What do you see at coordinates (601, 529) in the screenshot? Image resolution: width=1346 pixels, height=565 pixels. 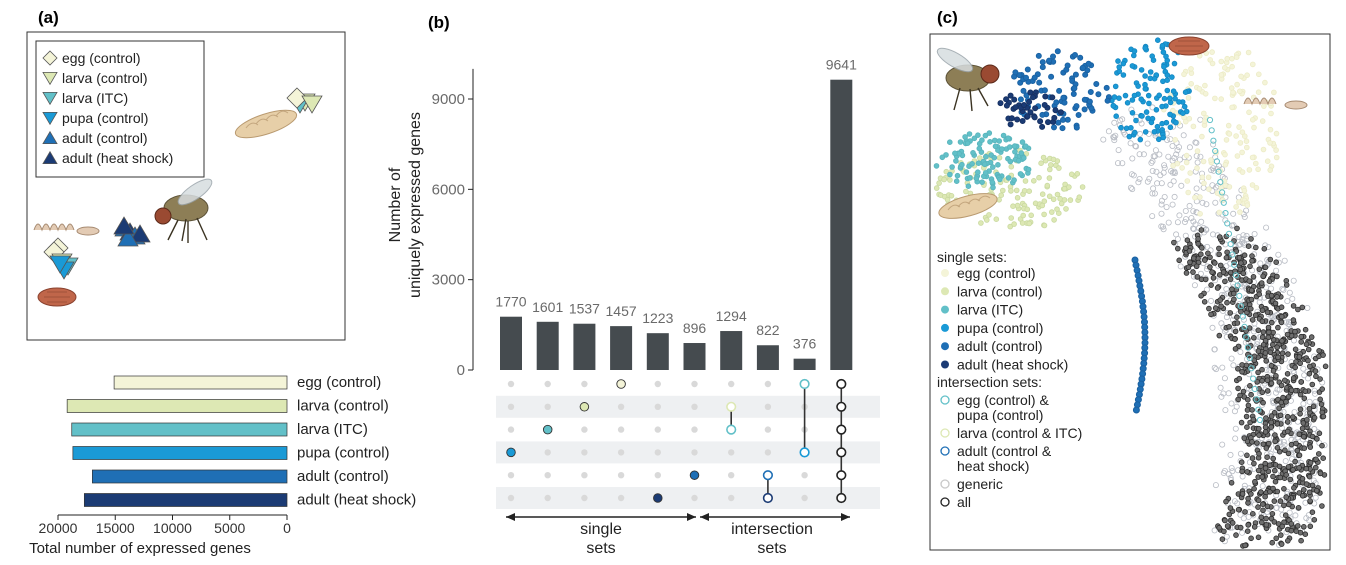 I see `single-sets-label-1: single` at bounding box center [601, 529].